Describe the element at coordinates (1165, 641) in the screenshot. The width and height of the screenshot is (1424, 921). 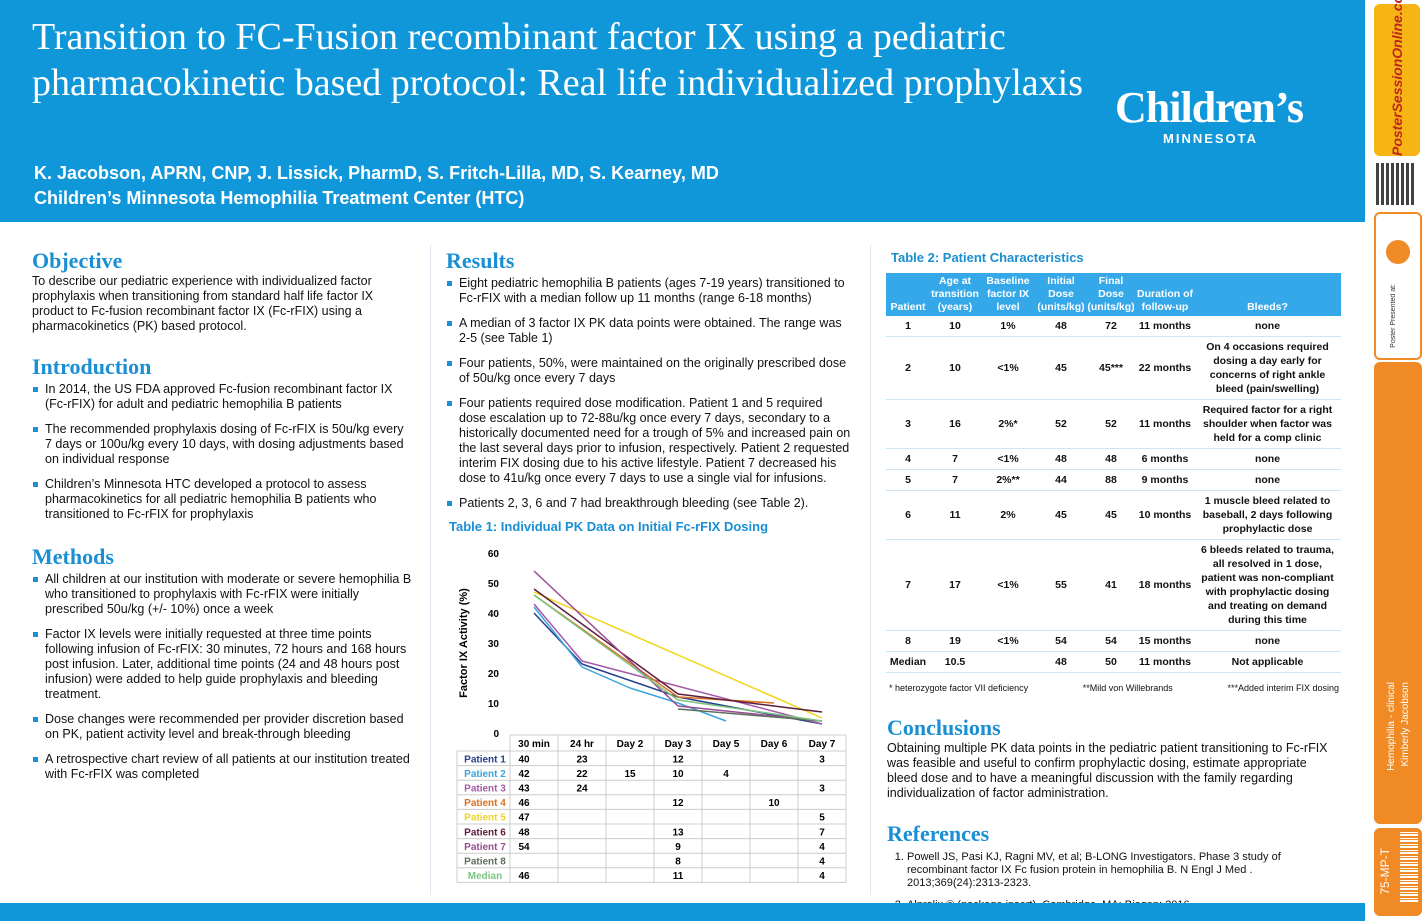
I see `table-cell: 15 months` at that location.